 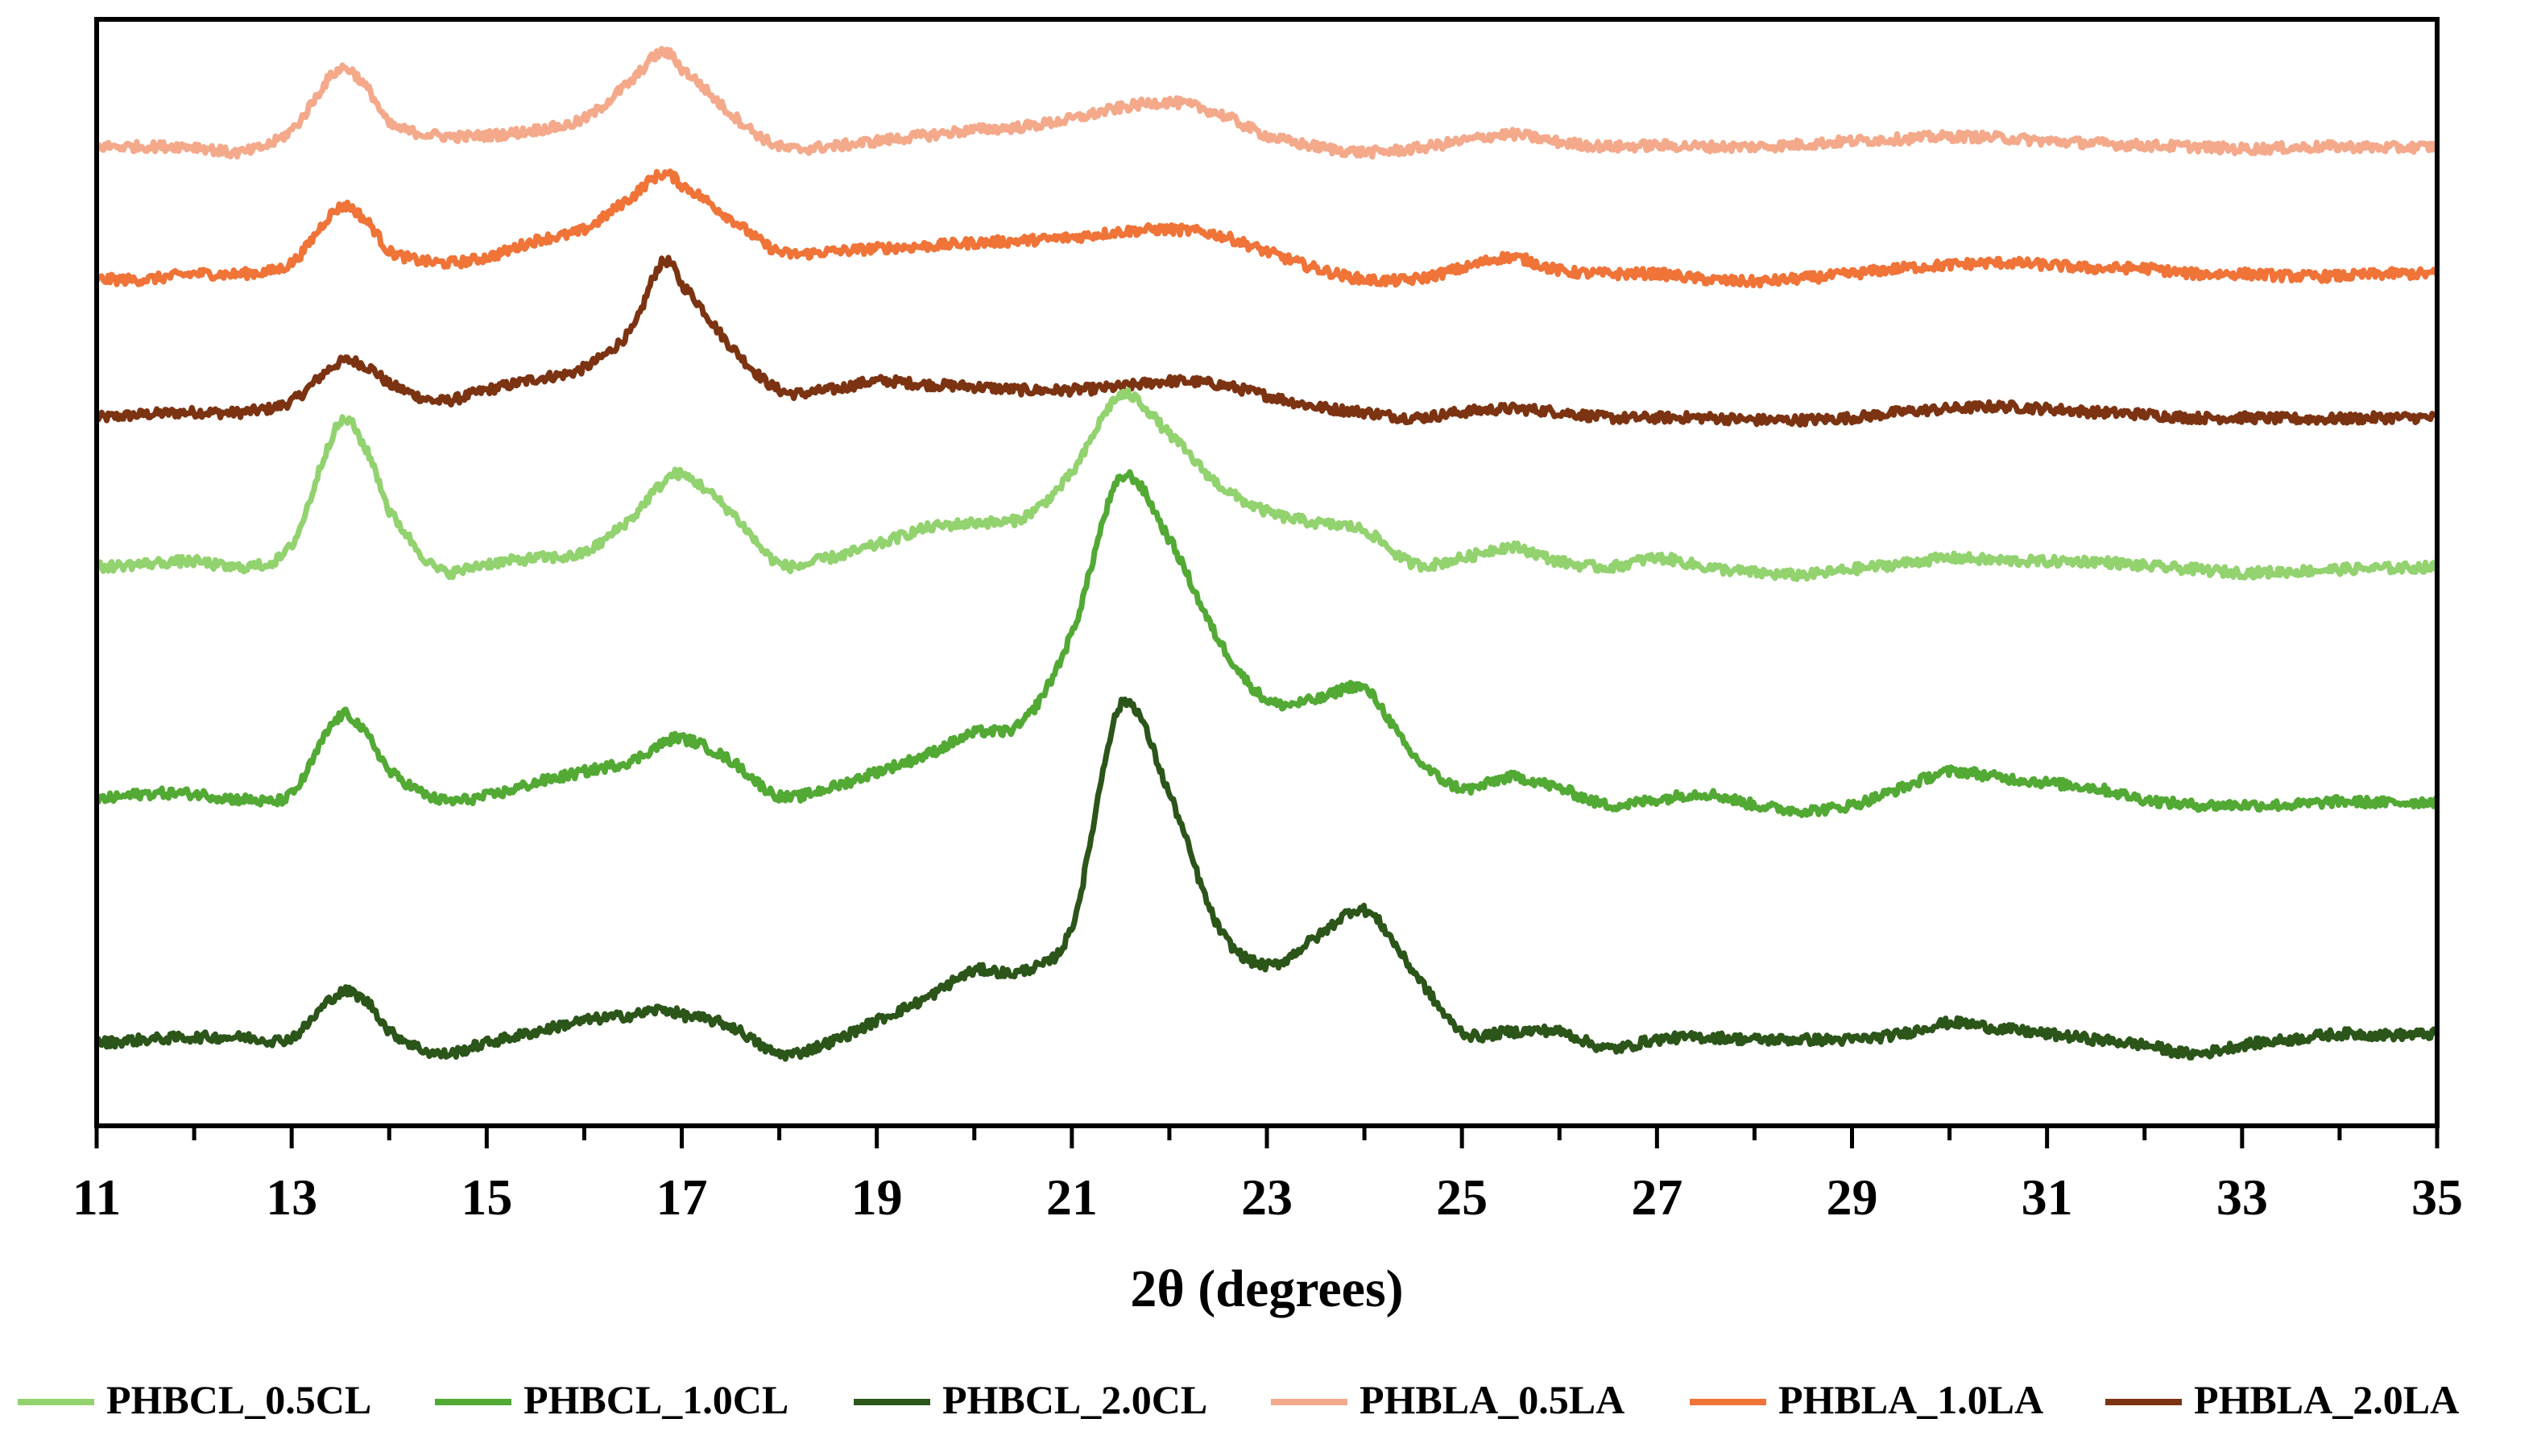 I want to click on x-tick-label: 17, so click(x=682, y=1198).